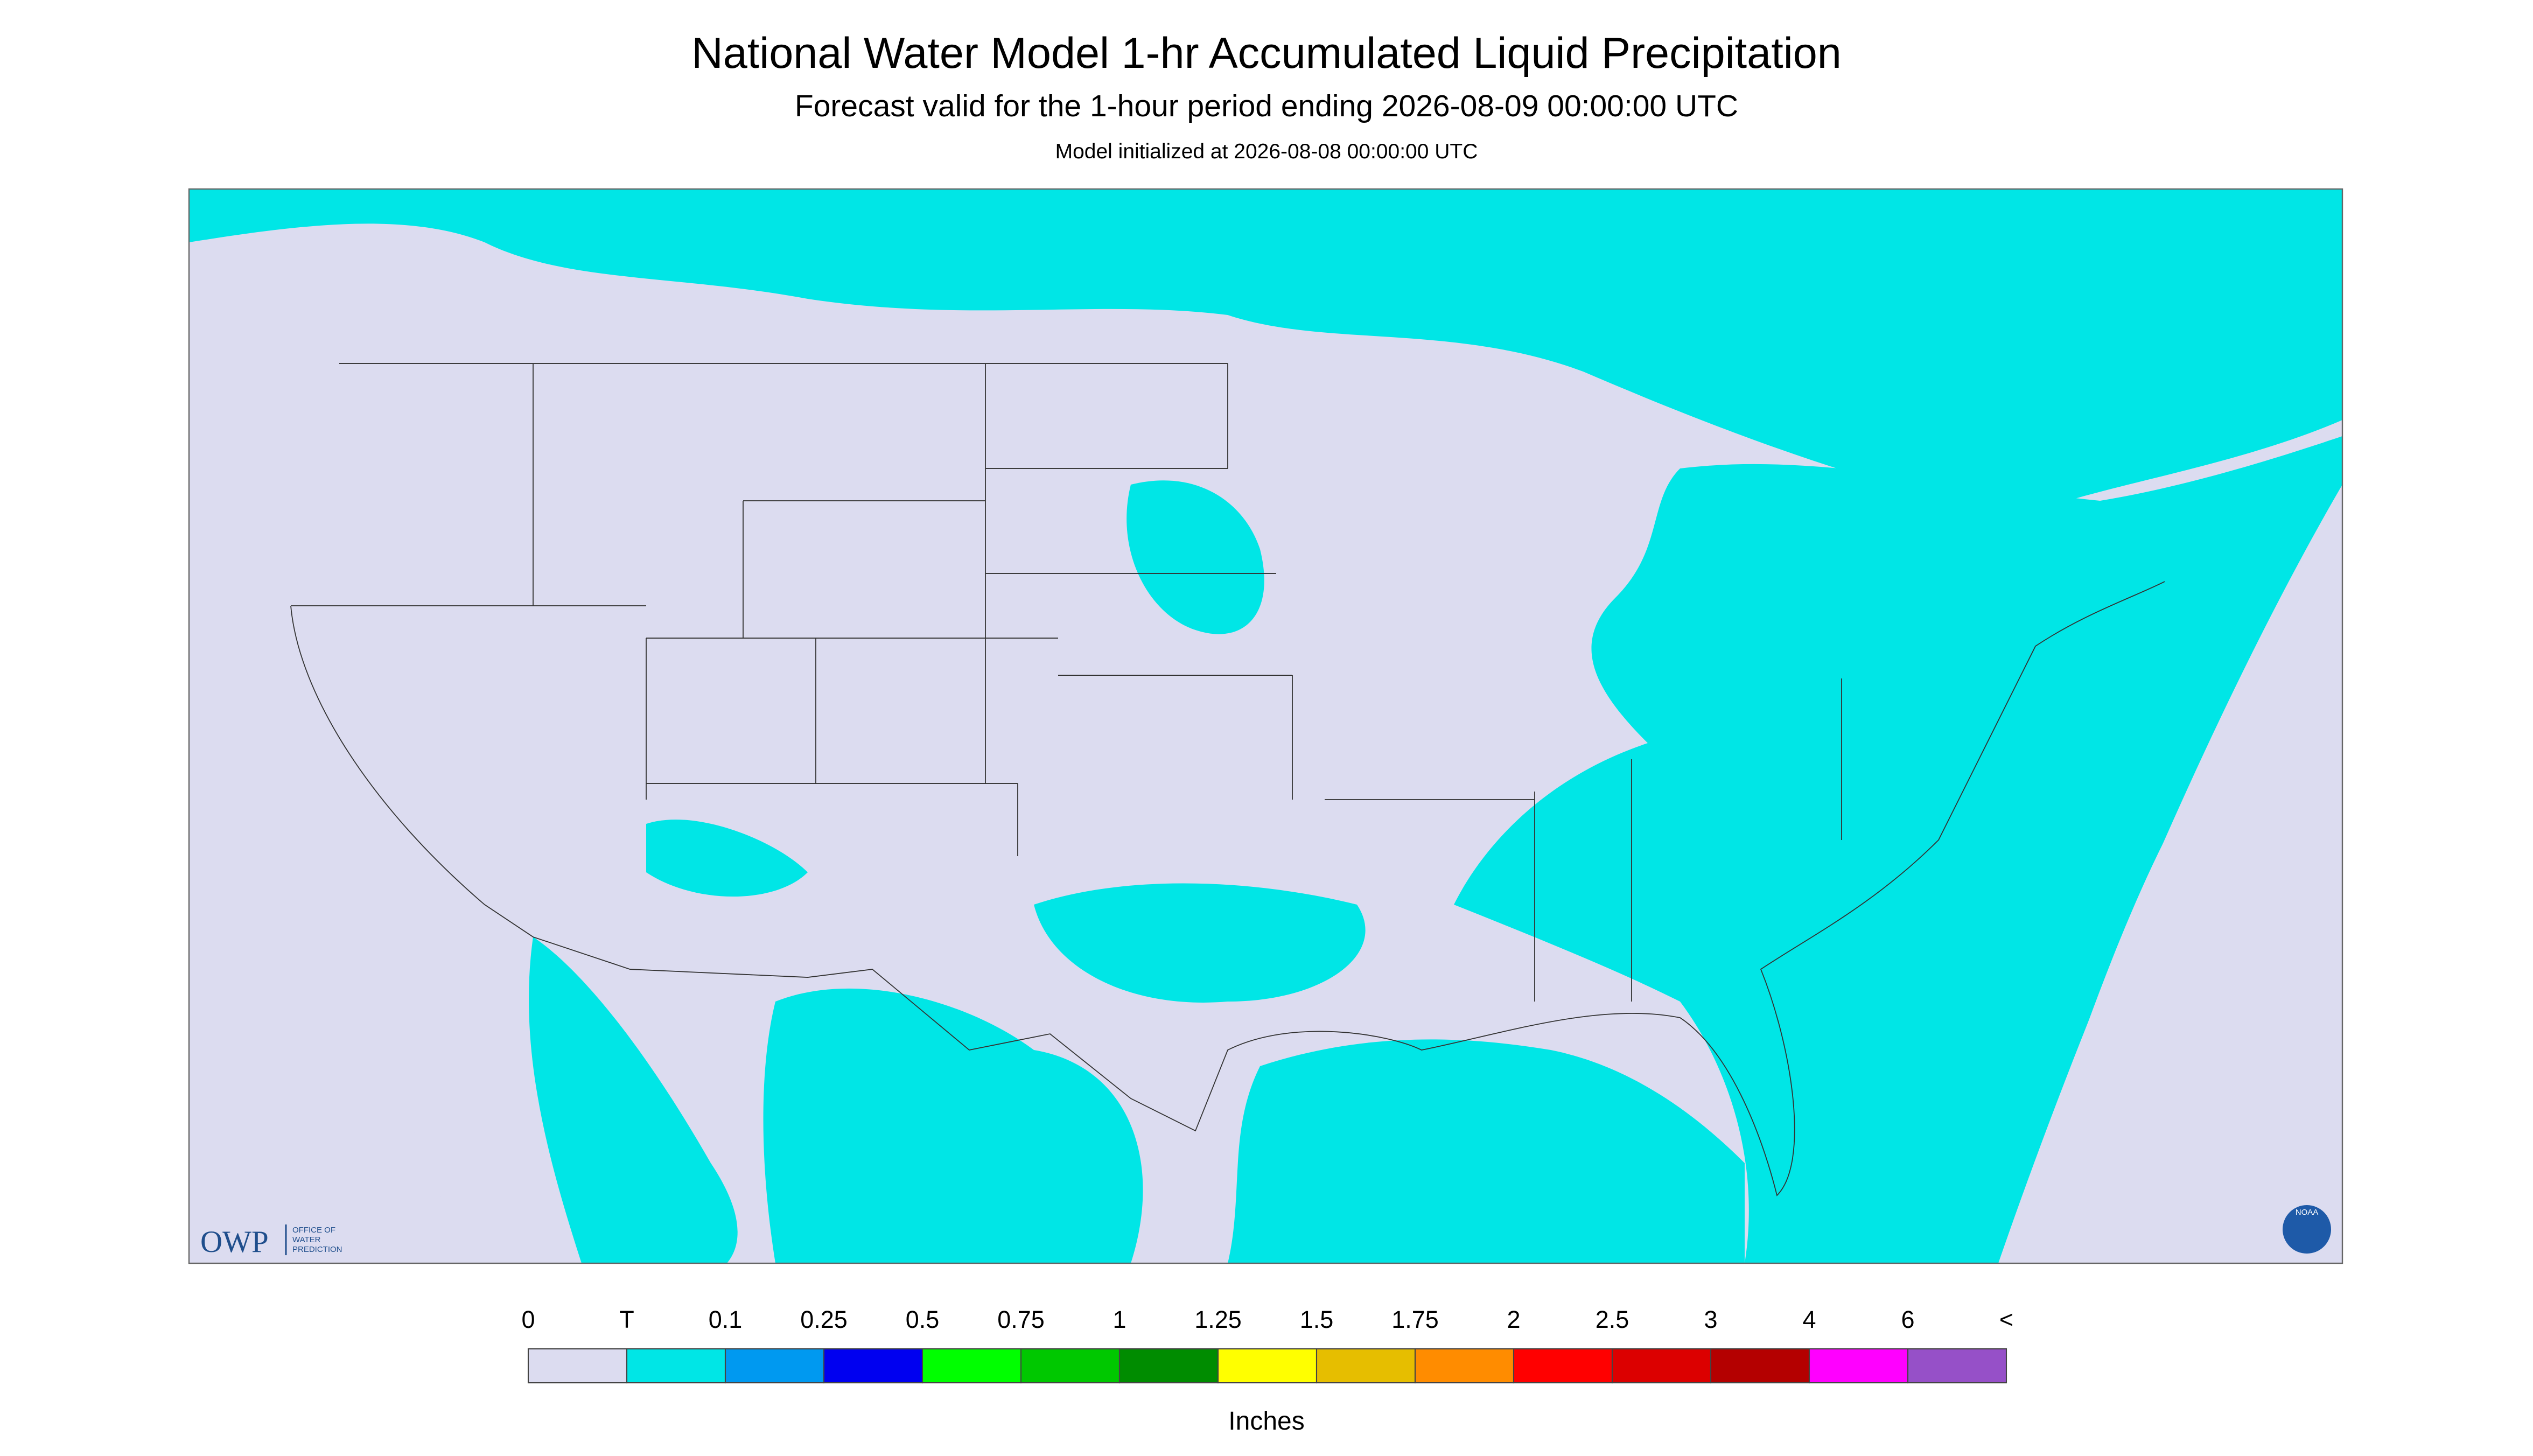 This screenshot has width=2533, height=1456. What do you see at coordinates (2006, 1319) in the screenshot?
I see `legend-label: <` at bounding box center [2006, 1319].